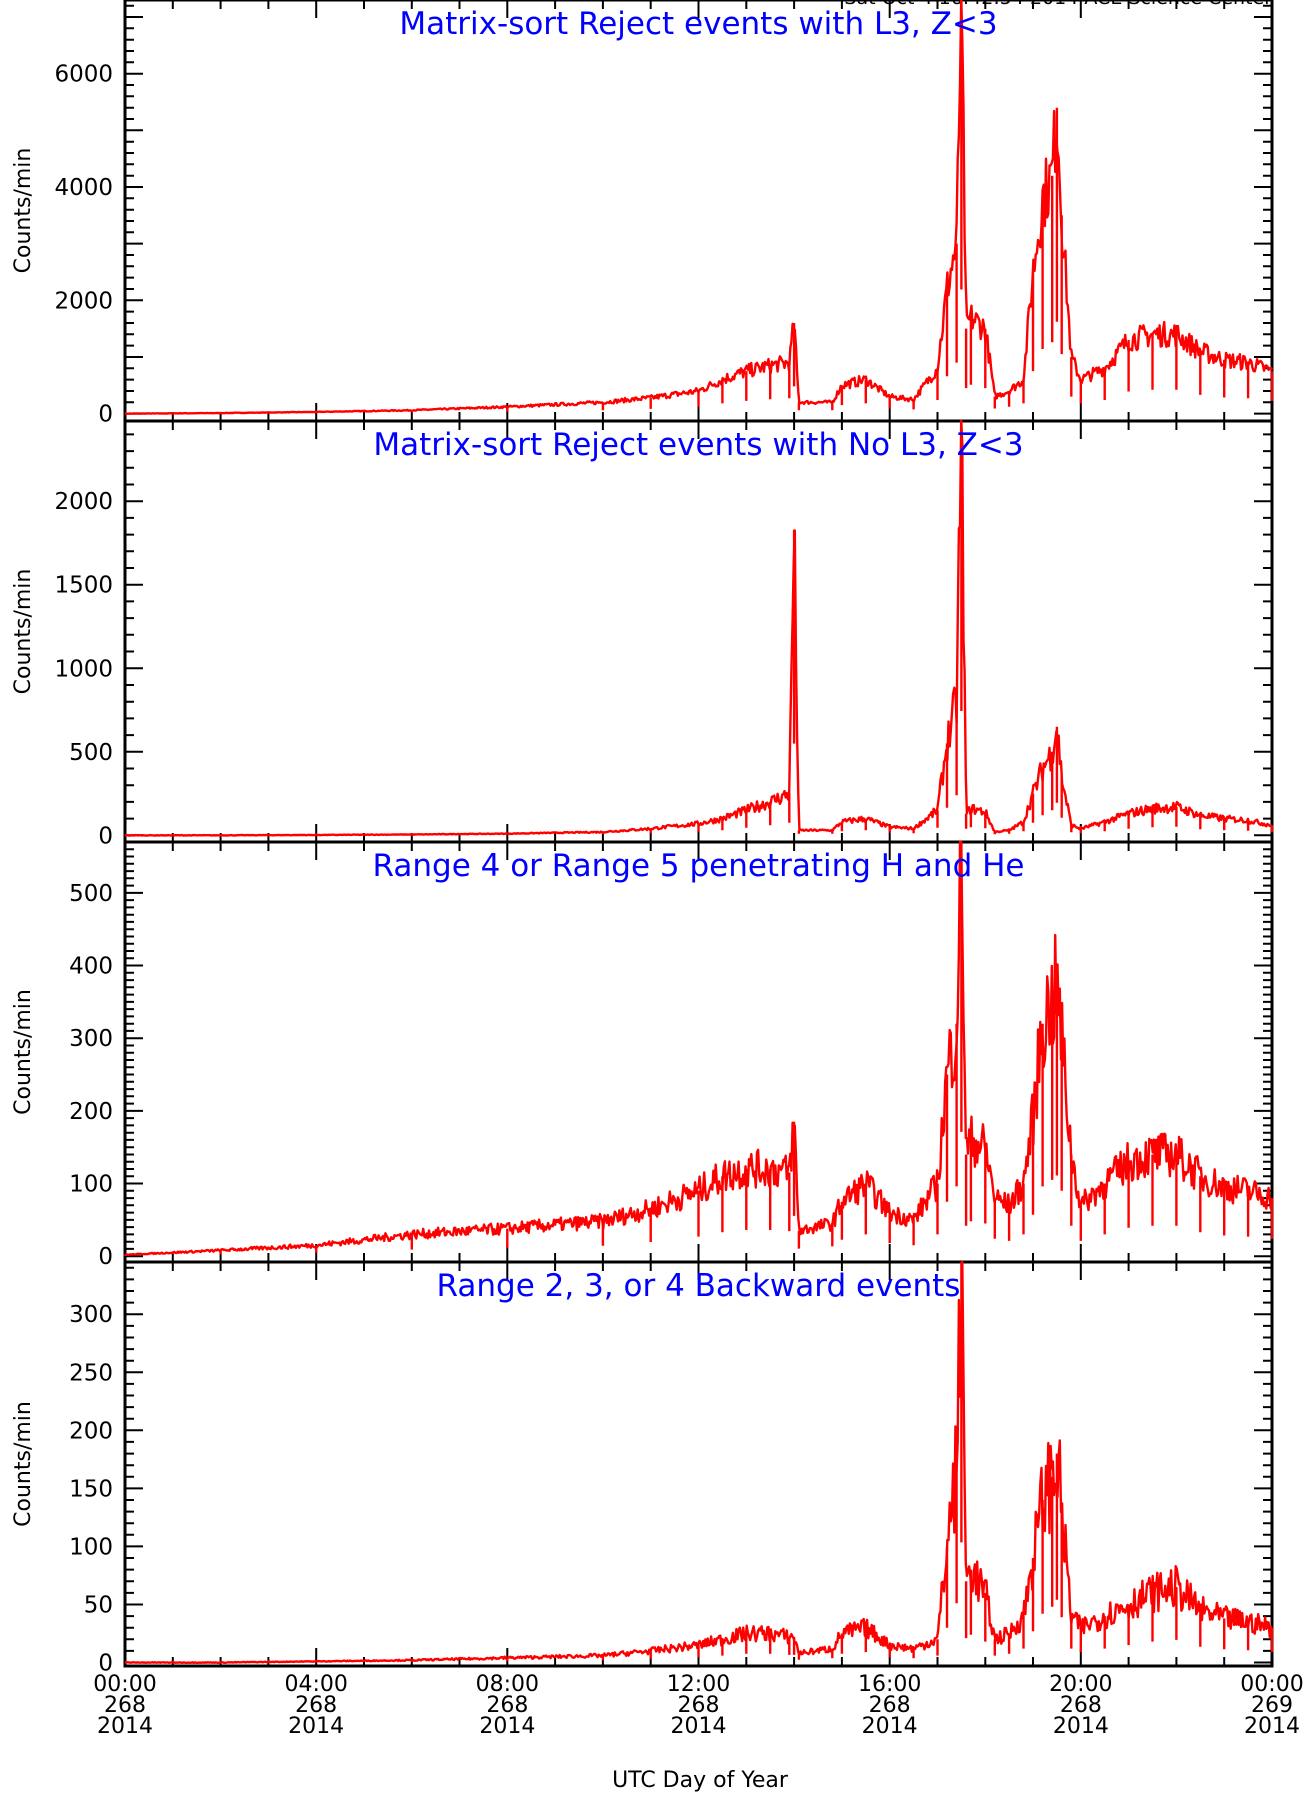 The height and width of the screenshot is (1804, 1310). I want to click on x-tick-text: 12:00, so click(698, 1684).